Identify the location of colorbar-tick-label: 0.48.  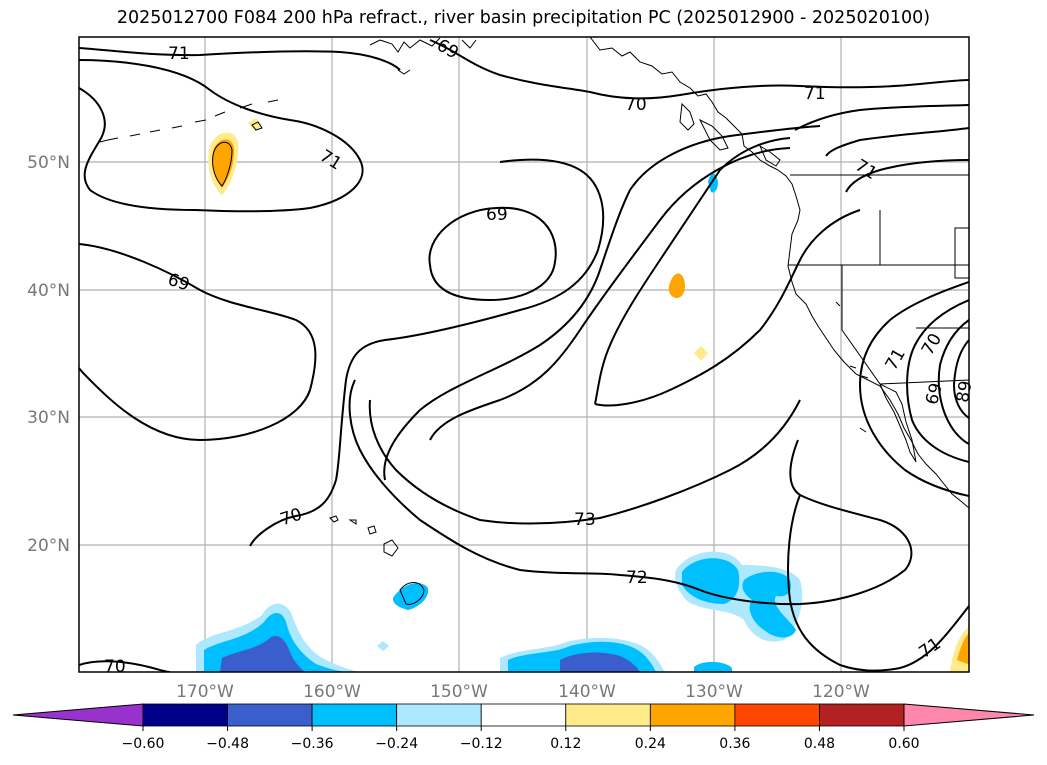
(819, 744).